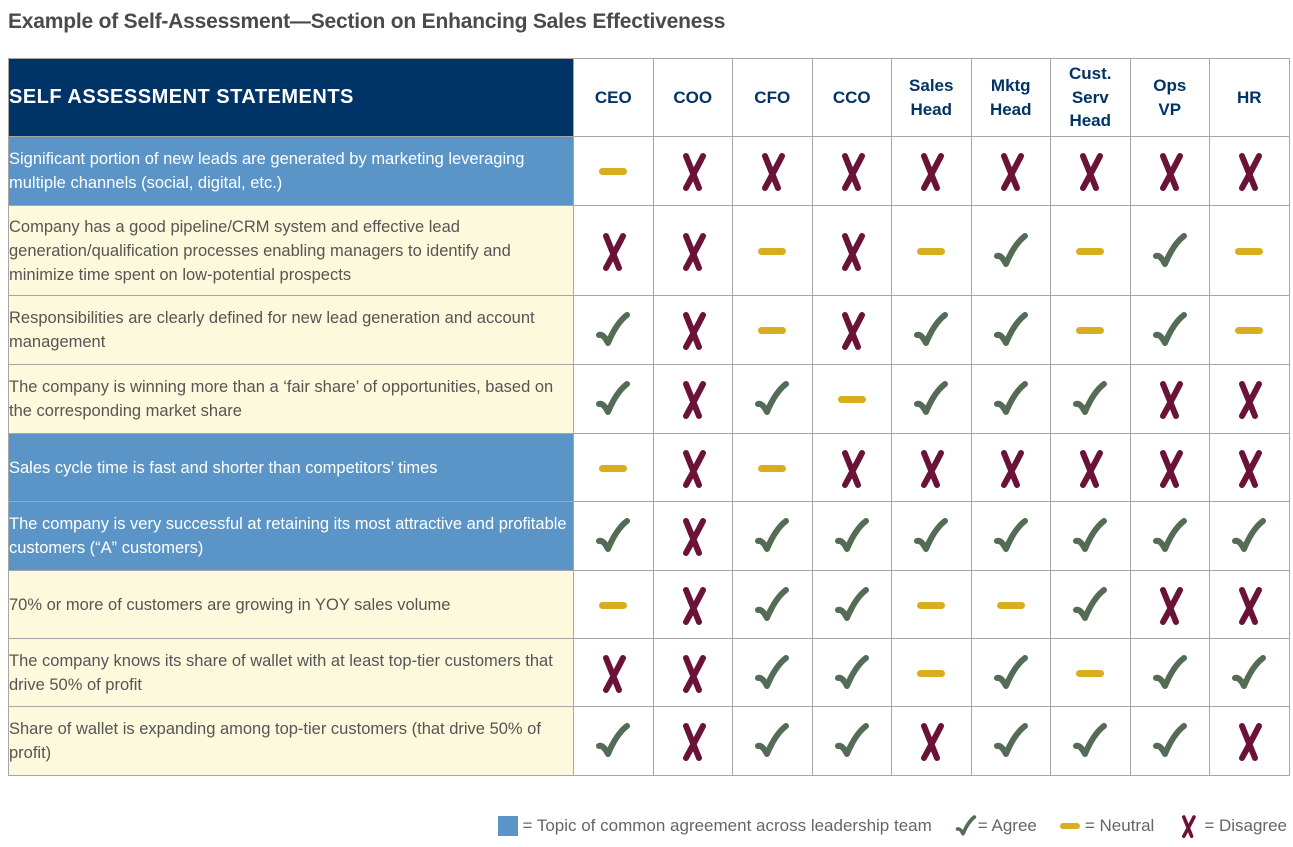 The height and width of the screenshot is (847, 1293). I want to click on role-column-header: Cust. Serv Head, so click(1090, 97).